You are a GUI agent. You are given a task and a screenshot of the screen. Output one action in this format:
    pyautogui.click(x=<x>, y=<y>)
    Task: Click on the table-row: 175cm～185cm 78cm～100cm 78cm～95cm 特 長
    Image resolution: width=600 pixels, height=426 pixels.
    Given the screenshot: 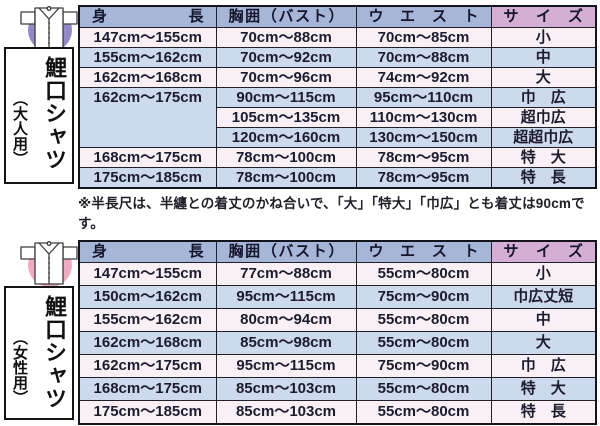 What is the action you would take?
    pyautogui.click(x=337, y=178)
    